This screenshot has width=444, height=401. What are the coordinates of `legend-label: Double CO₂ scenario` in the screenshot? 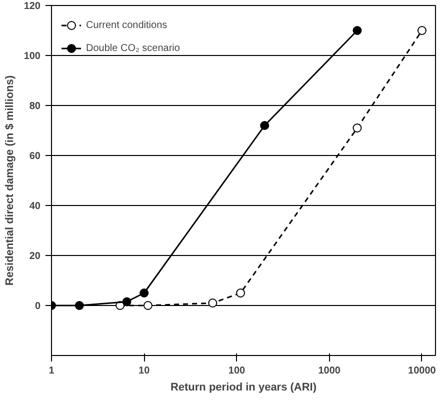 It's located at (133, 48).